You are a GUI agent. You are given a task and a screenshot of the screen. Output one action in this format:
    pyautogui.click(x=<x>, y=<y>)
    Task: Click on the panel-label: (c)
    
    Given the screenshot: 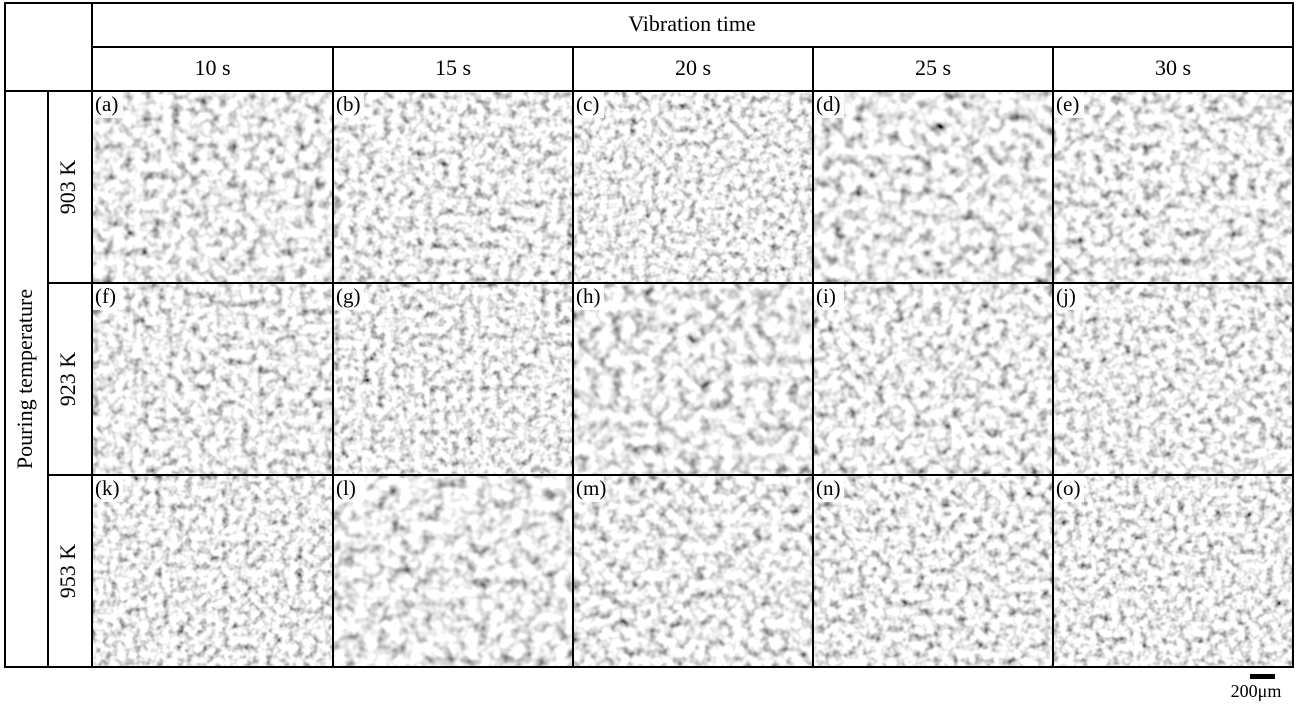 What is the action you would take?
    pyautogui.click(x=587, y=104)
    